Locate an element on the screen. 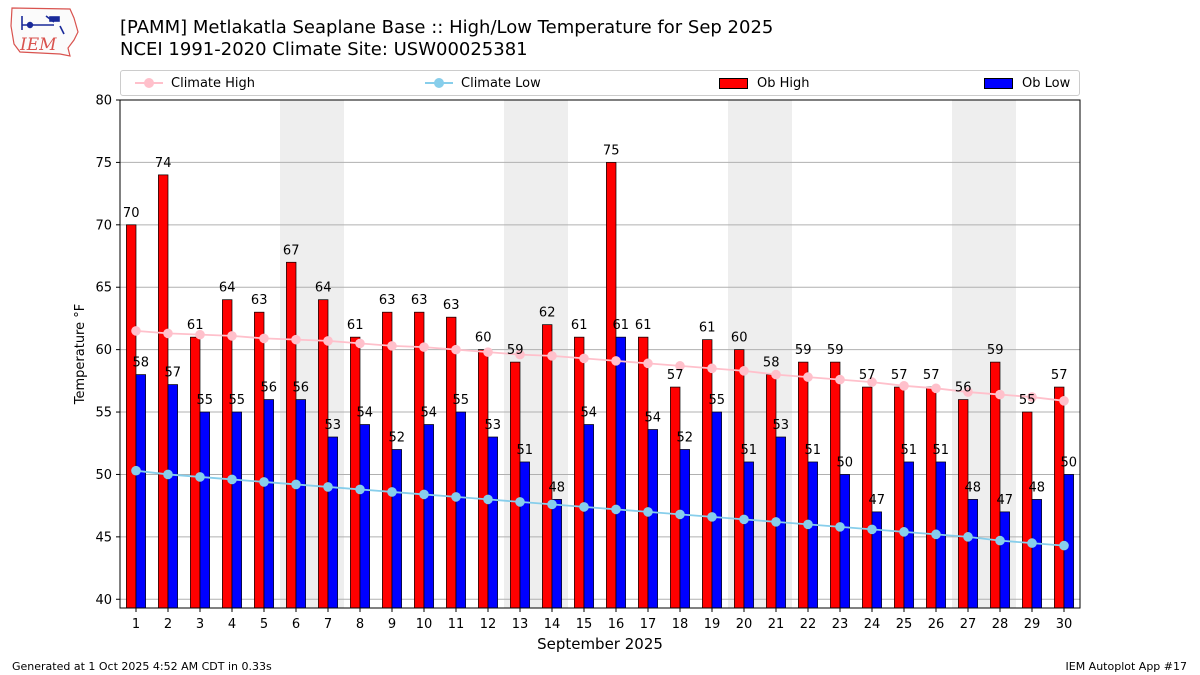 Image resolution: width=1200 pixels, height=675 pixels. ob-high-label-day-16: 75 is located at coordinates (611, 150).